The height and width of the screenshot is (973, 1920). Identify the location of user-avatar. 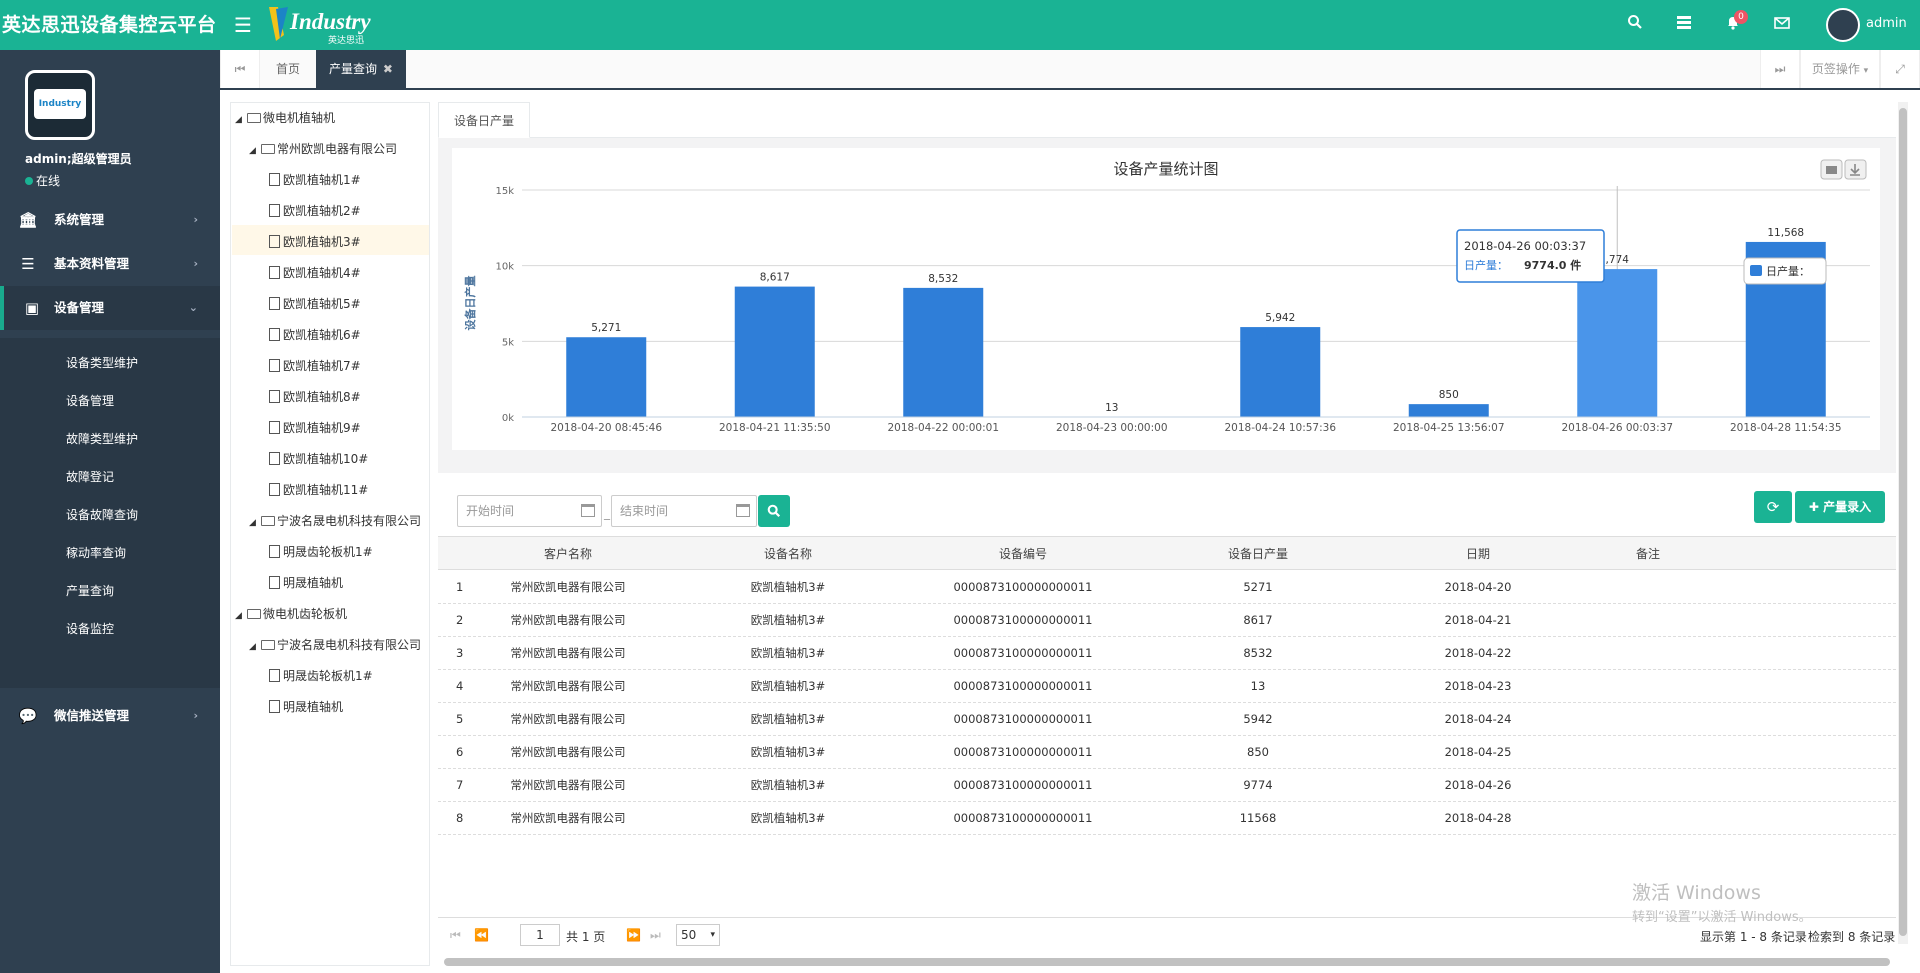
(1843, 25).